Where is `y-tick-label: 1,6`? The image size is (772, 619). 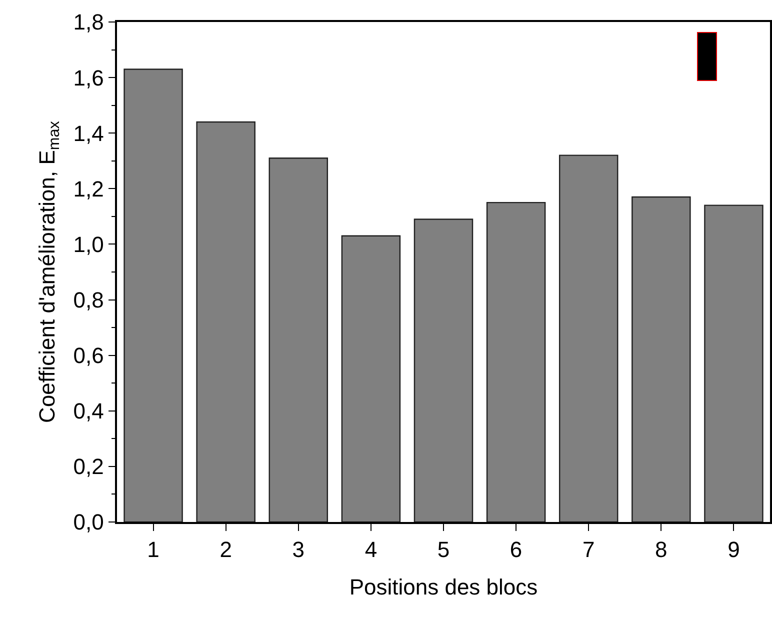
y-tick-label: 1,6 is located at coordinates (88, 77).